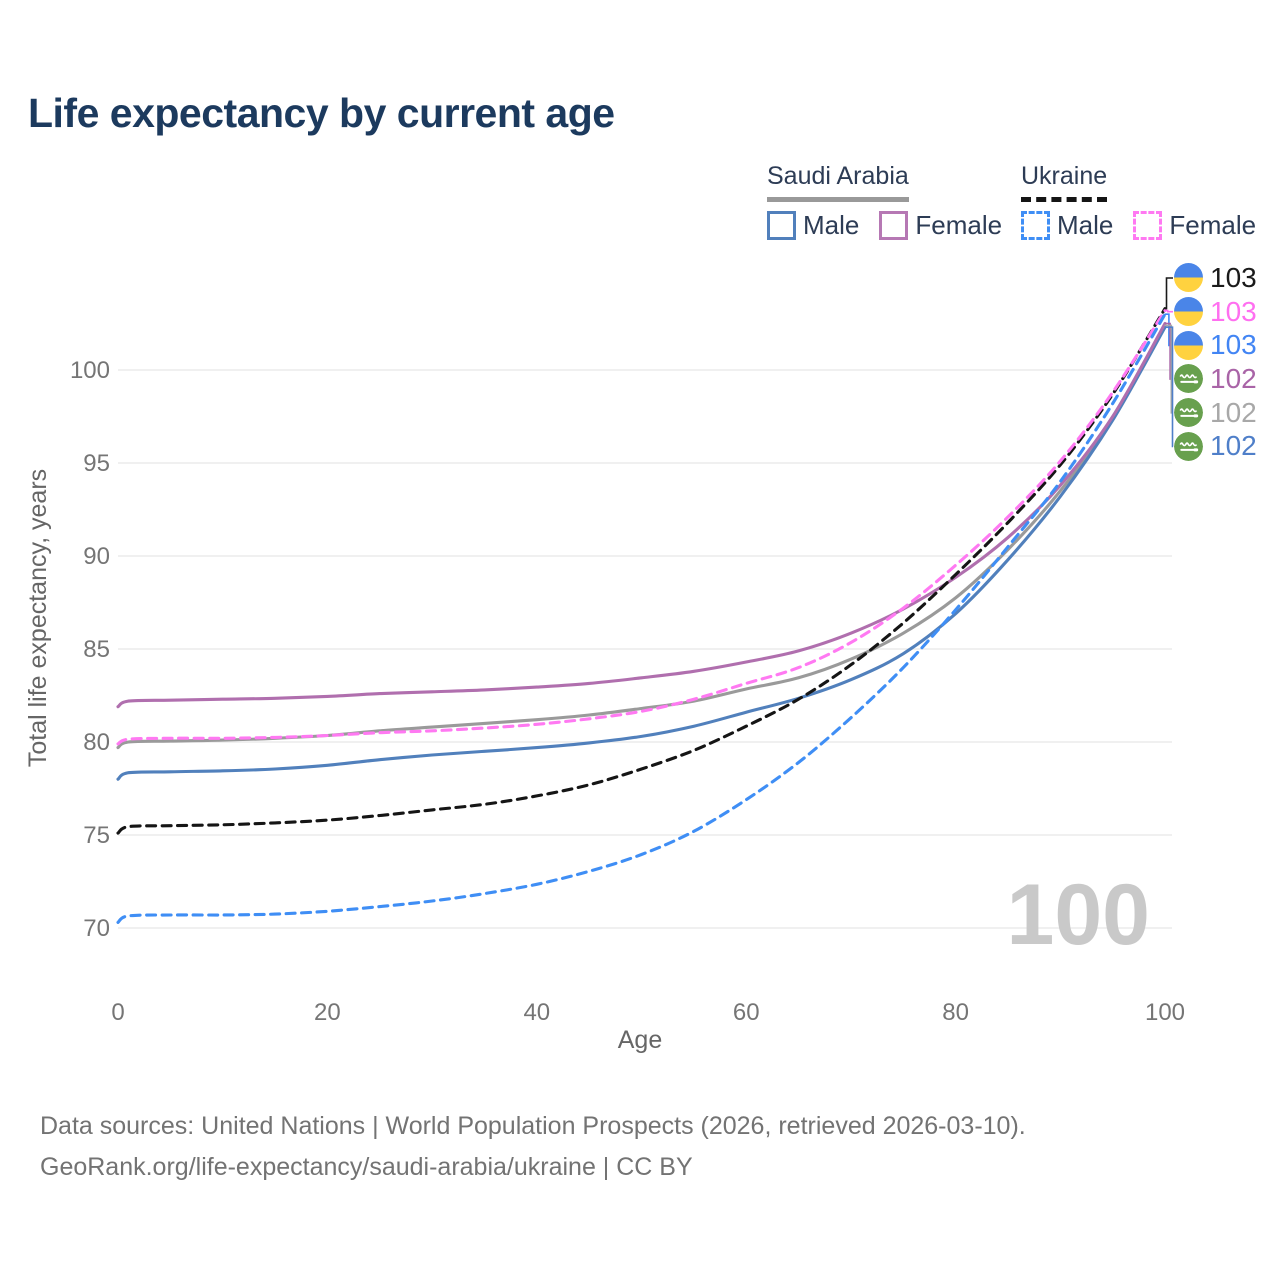 This screenshot has width=1280, height=1280. Describe the element at coordinates (1148, 225) in the screenshot. I see `ukraine-female-swatch-icon` at that location.